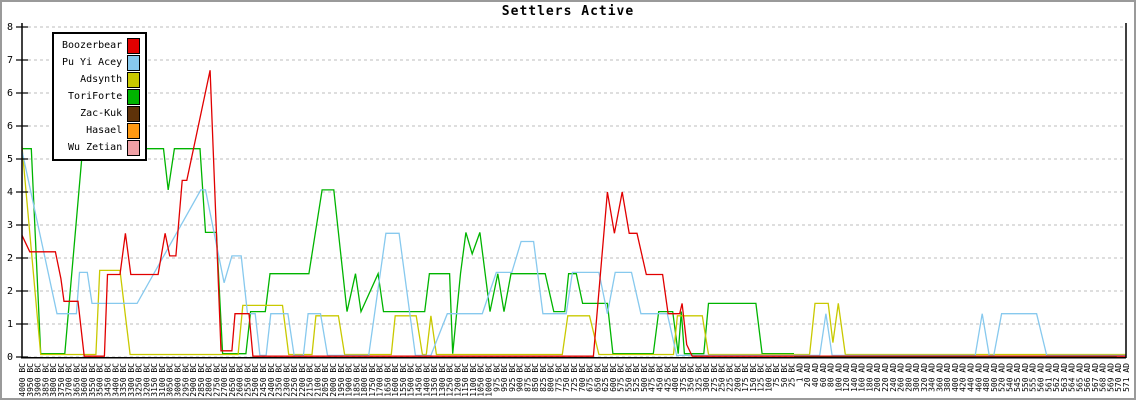 The height and width of the screenshot is (400, 1136). I want to click on svg-text: 566 AD, so click(1087, 377).